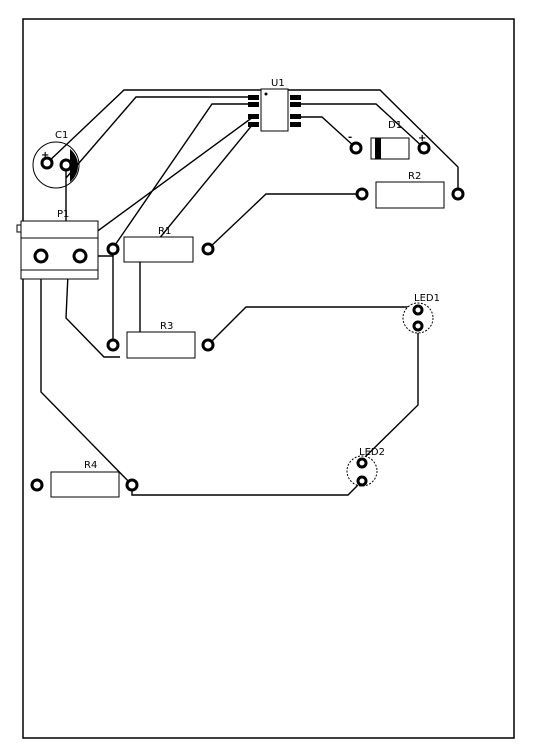 The image size is (533, 756). What do you see at coordinates (86, 371) in the screenshot?
I see `trace-p1-r4` at bounding box center [86, 371].